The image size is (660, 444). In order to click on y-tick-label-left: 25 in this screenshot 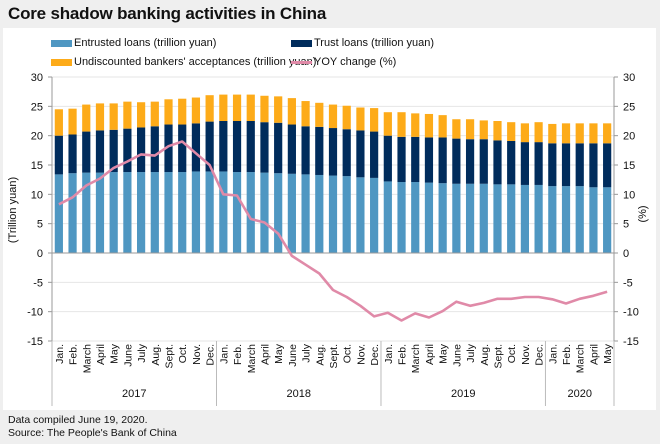, I will do `click(37, 107)`.